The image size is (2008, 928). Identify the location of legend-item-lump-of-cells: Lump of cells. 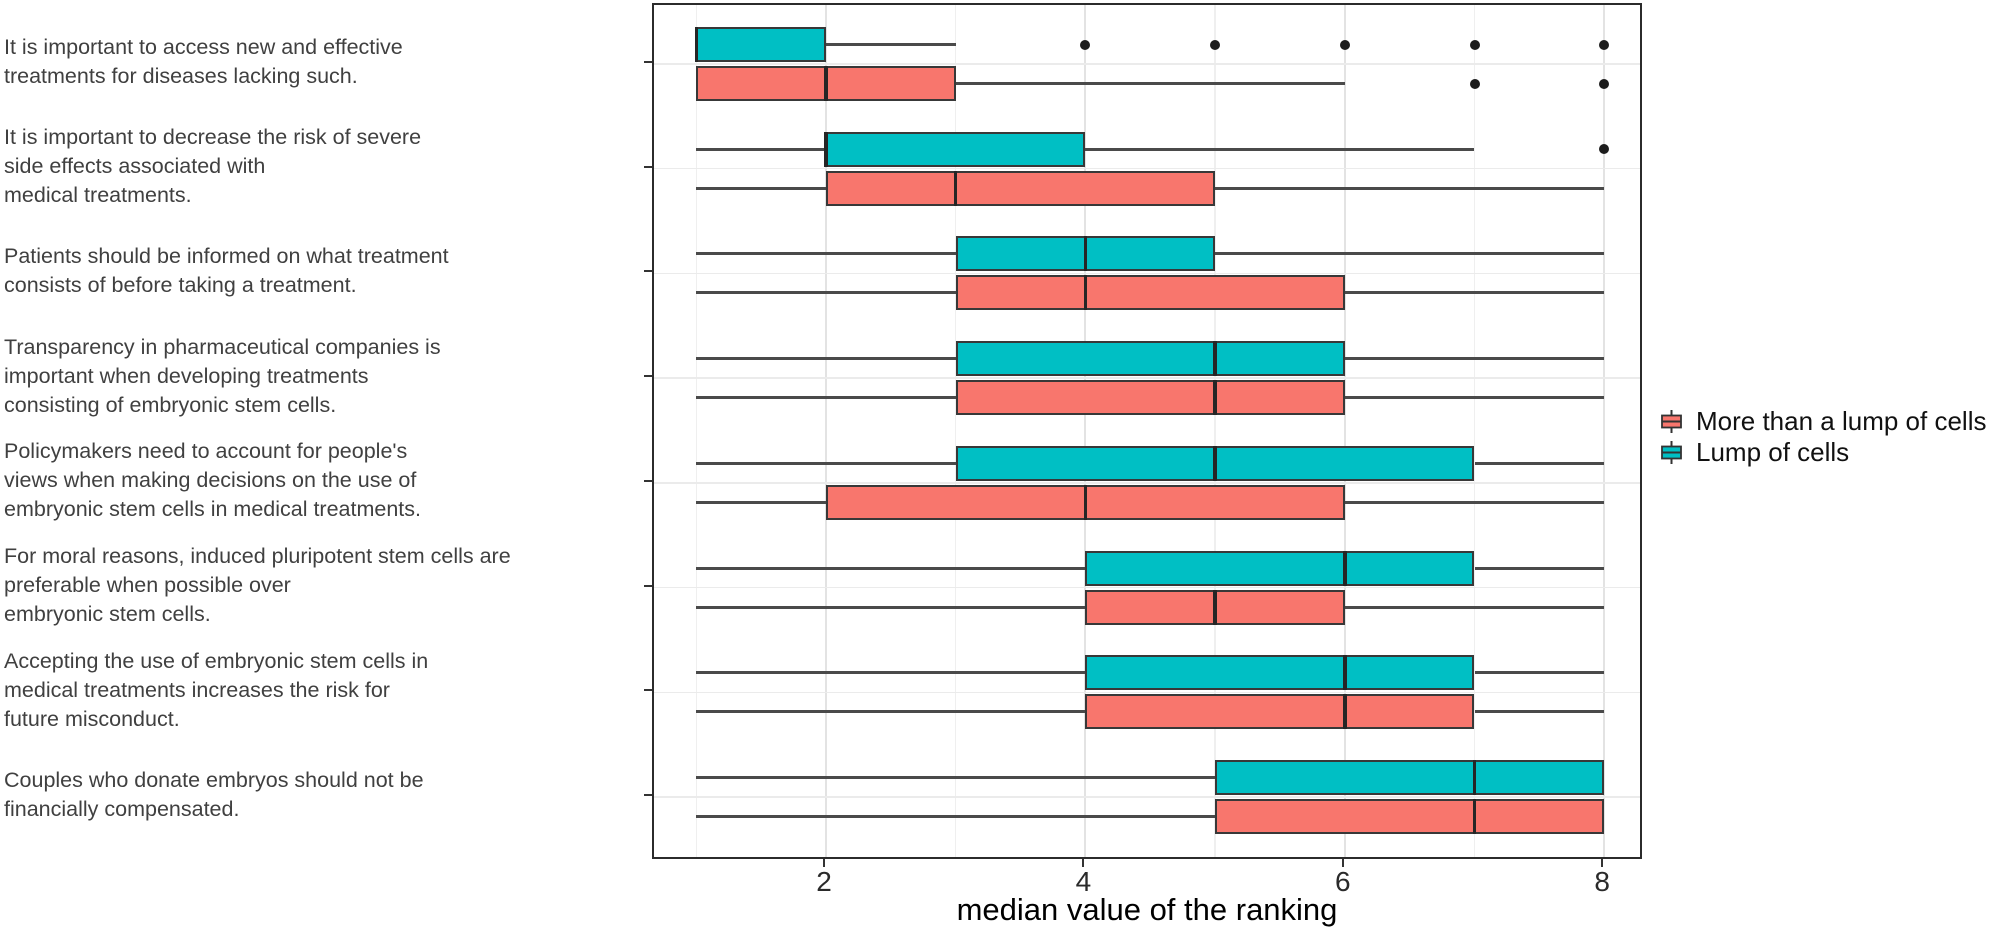
(1822, 452).